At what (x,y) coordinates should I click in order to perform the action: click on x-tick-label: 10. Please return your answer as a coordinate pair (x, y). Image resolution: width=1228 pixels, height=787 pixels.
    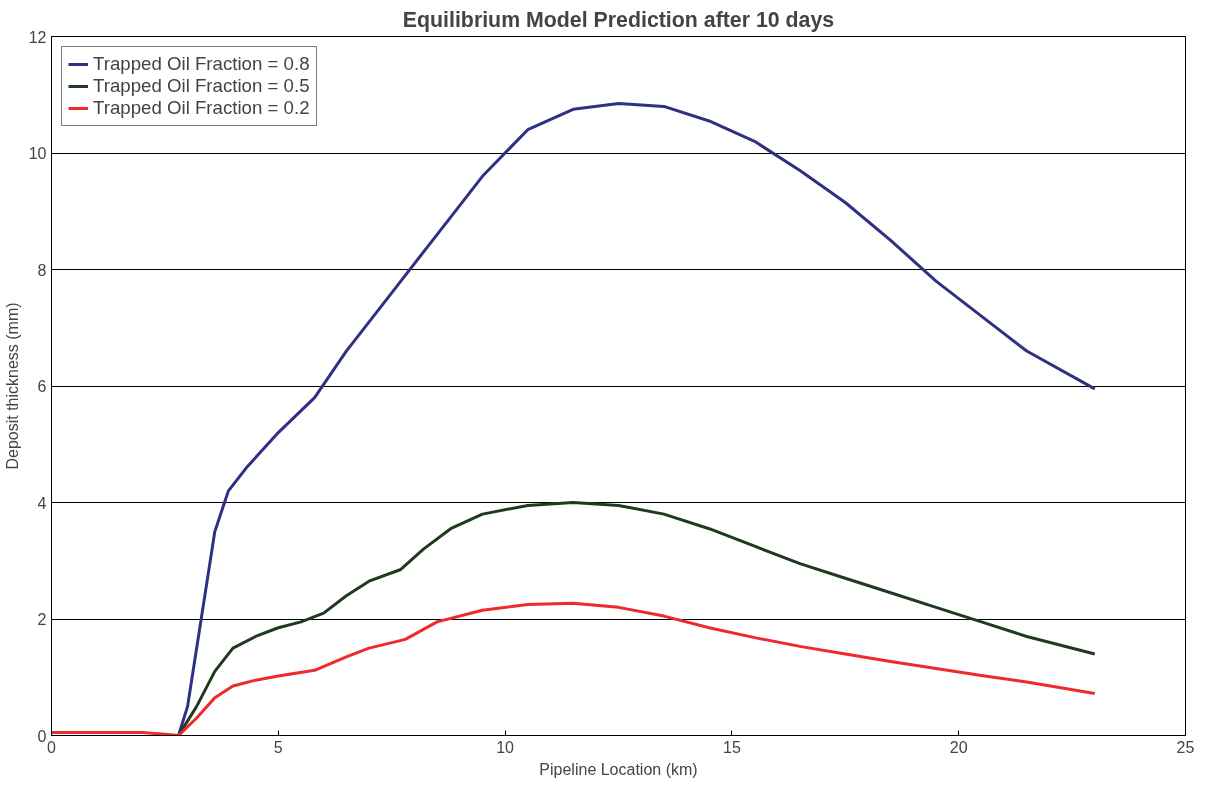
    Looking at the image, I should click on (505, 747).